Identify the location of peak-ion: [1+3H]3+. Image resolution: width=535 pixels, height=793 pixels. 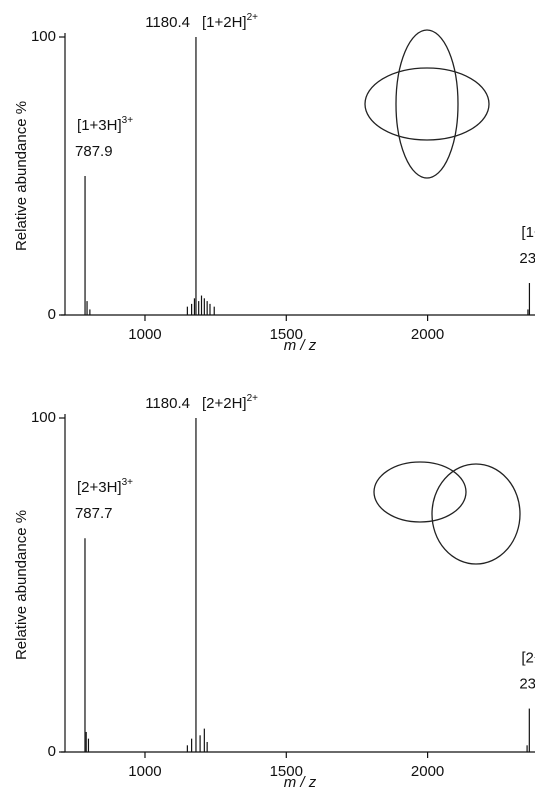
(105, 124).